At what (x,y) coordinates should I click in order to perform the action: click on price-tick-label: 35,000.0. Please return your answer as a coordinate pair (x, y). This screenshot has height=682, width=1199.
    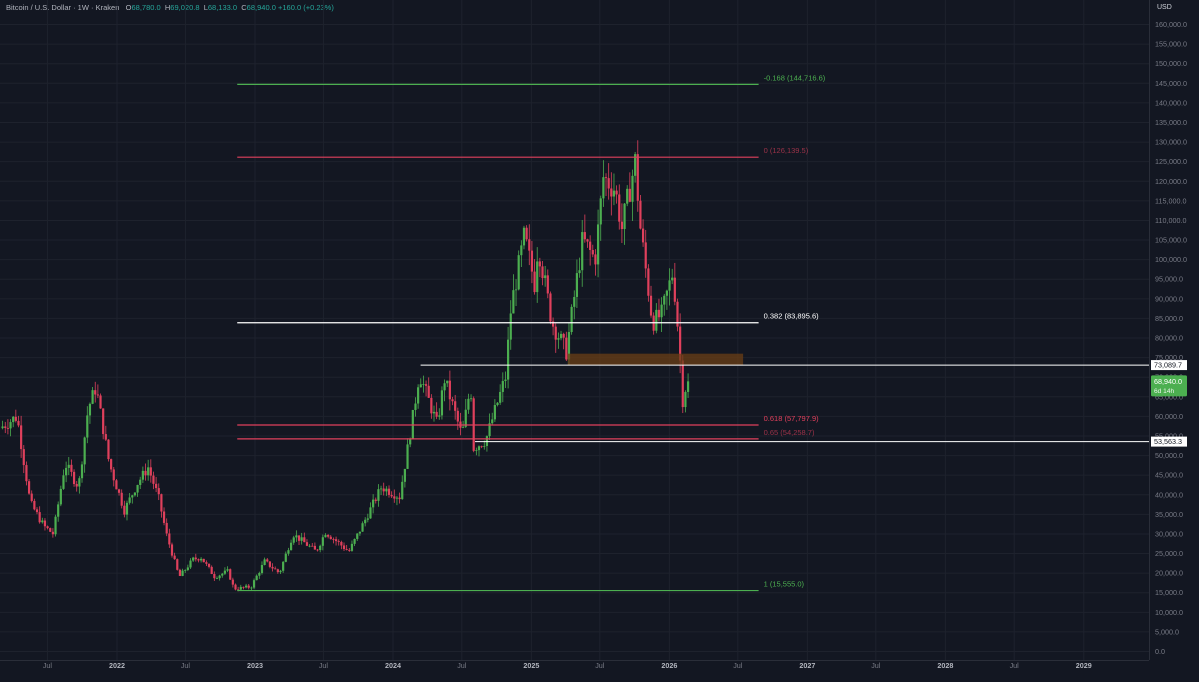
    Looking at the image, I should click on (1169, 514).